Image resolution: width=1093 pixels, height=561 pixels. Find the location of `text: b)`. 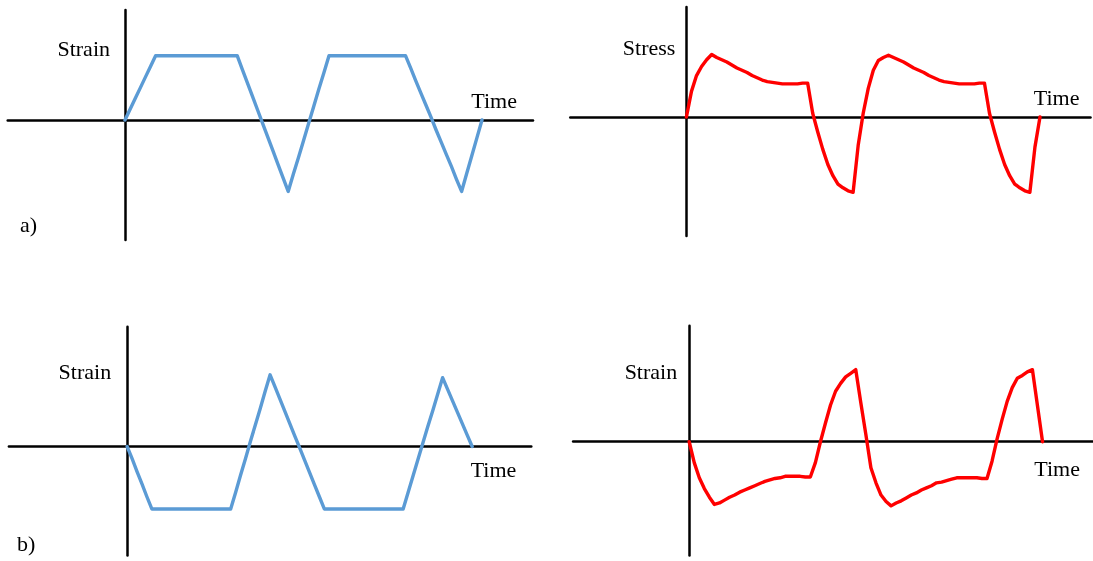

text: b) is located at coordinates (26, 543).